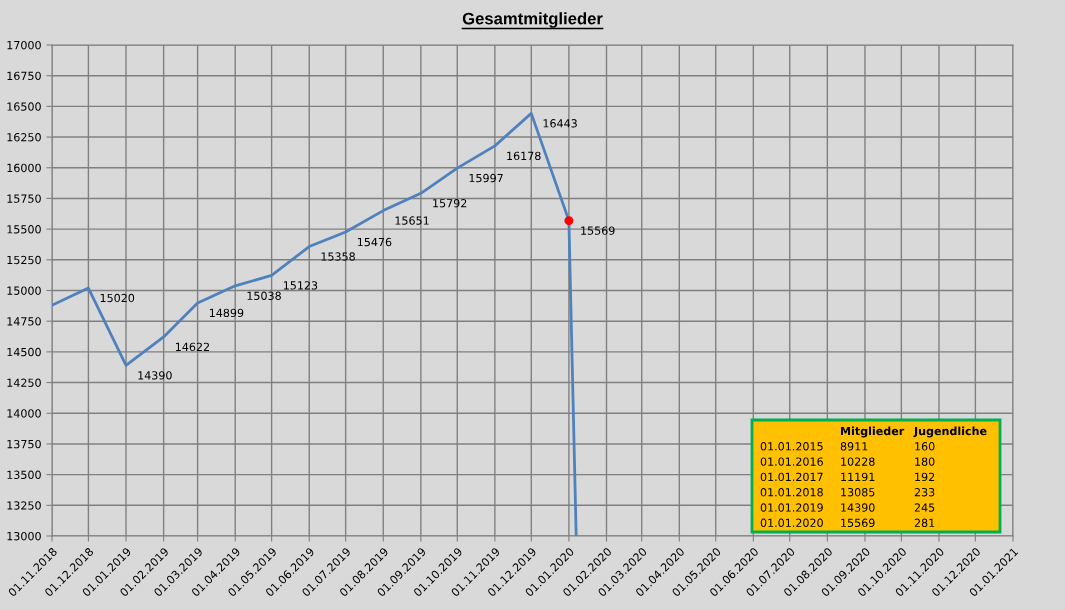 The image size is (1065, 610). What do you see at coordinates (24, 229) in the screenshot?
I see `y-tick-label: 15500` at bounding box center [24, 229].